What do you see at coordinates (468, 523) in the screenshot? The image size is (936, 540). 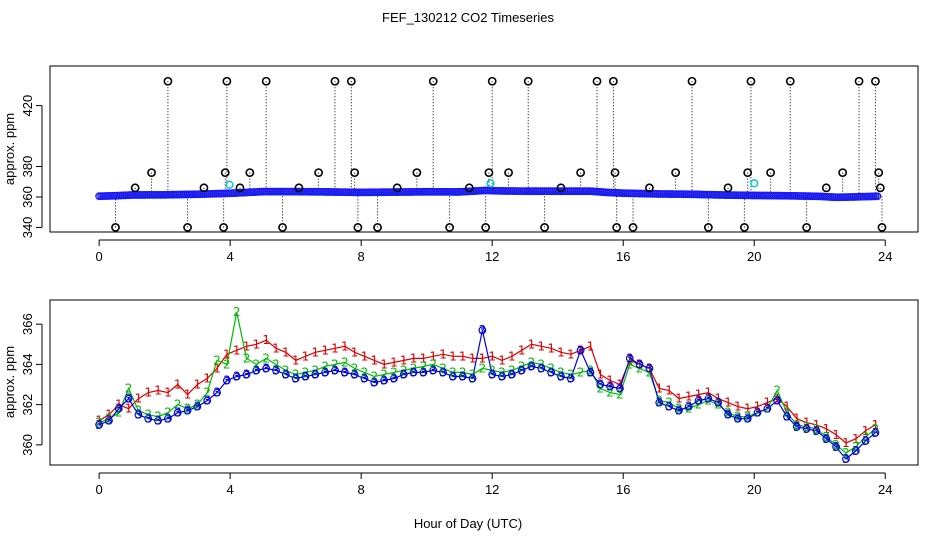 I see `x-axis-label: Hour of Day (UTC)` at bounding box center [468, 523].